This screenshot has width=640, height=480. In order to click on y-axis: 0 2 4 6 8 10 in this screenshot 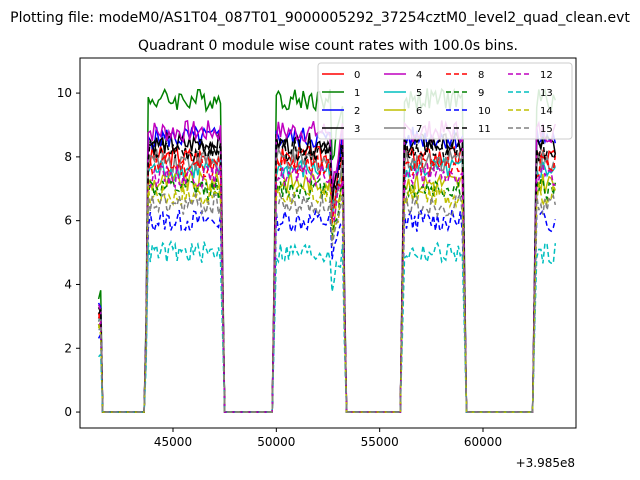, I will do `click(68, 252)`.